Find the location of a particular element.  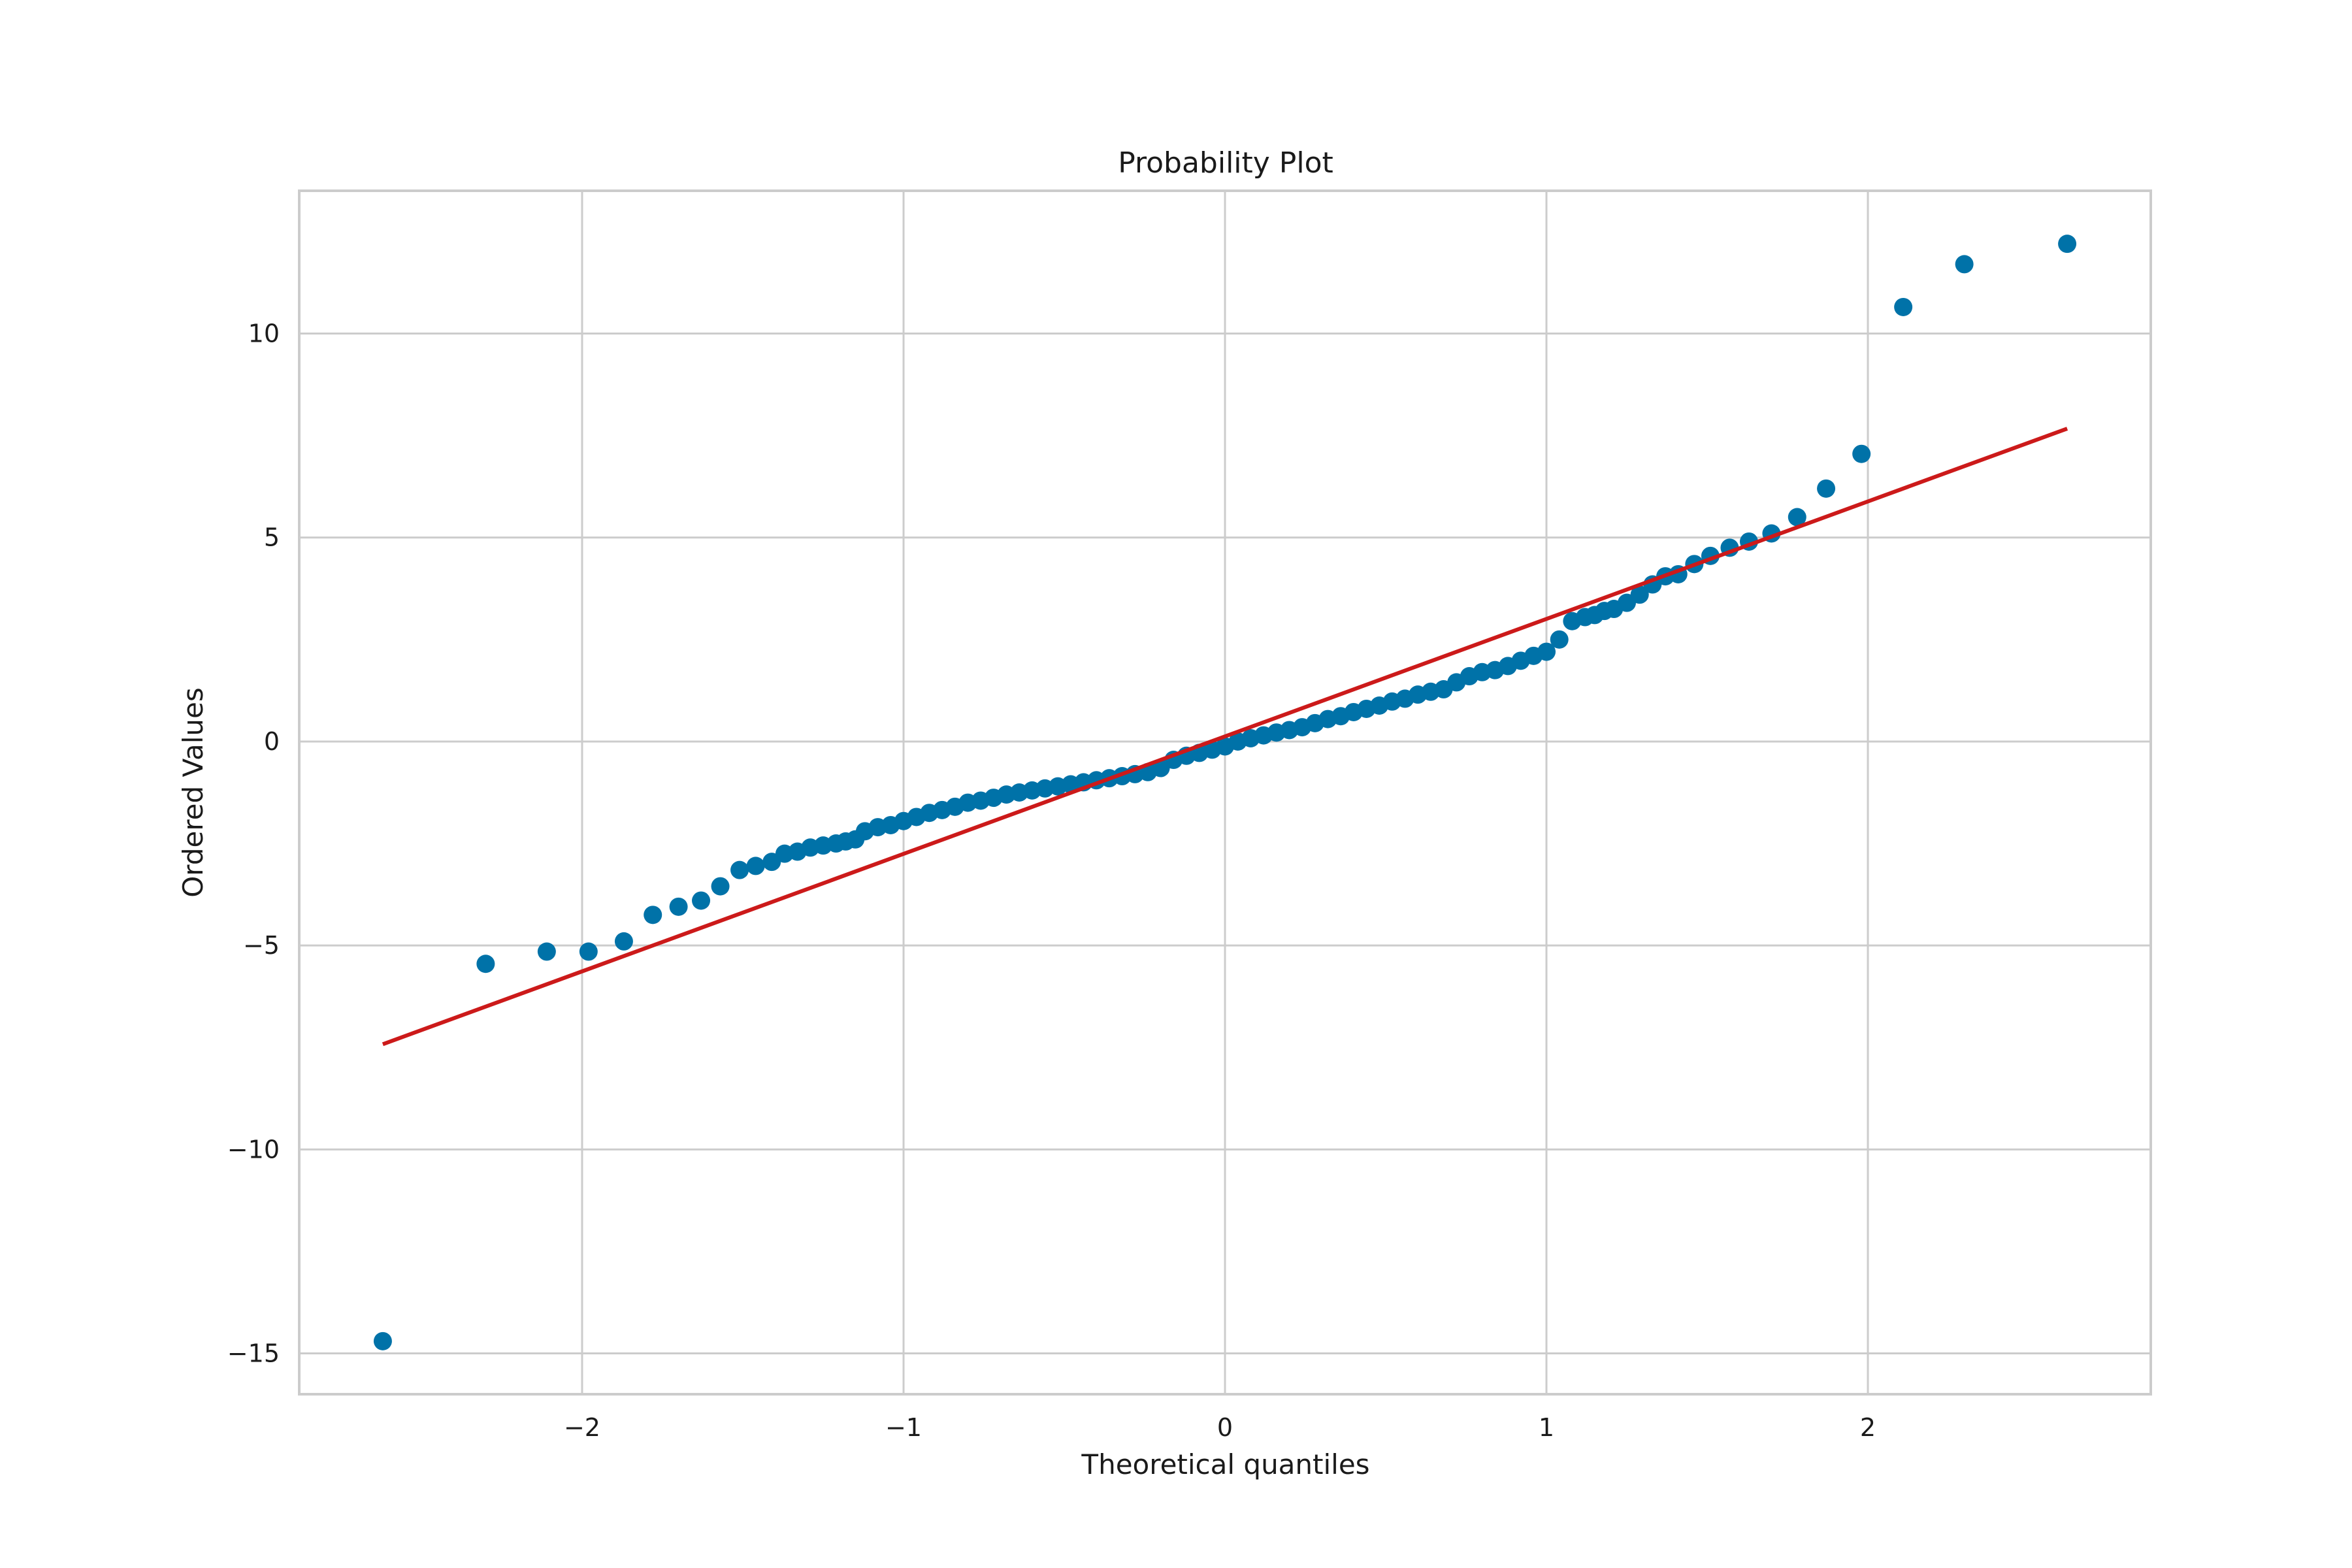

y-tick-label: 10 is located at coordinates (264, 333).